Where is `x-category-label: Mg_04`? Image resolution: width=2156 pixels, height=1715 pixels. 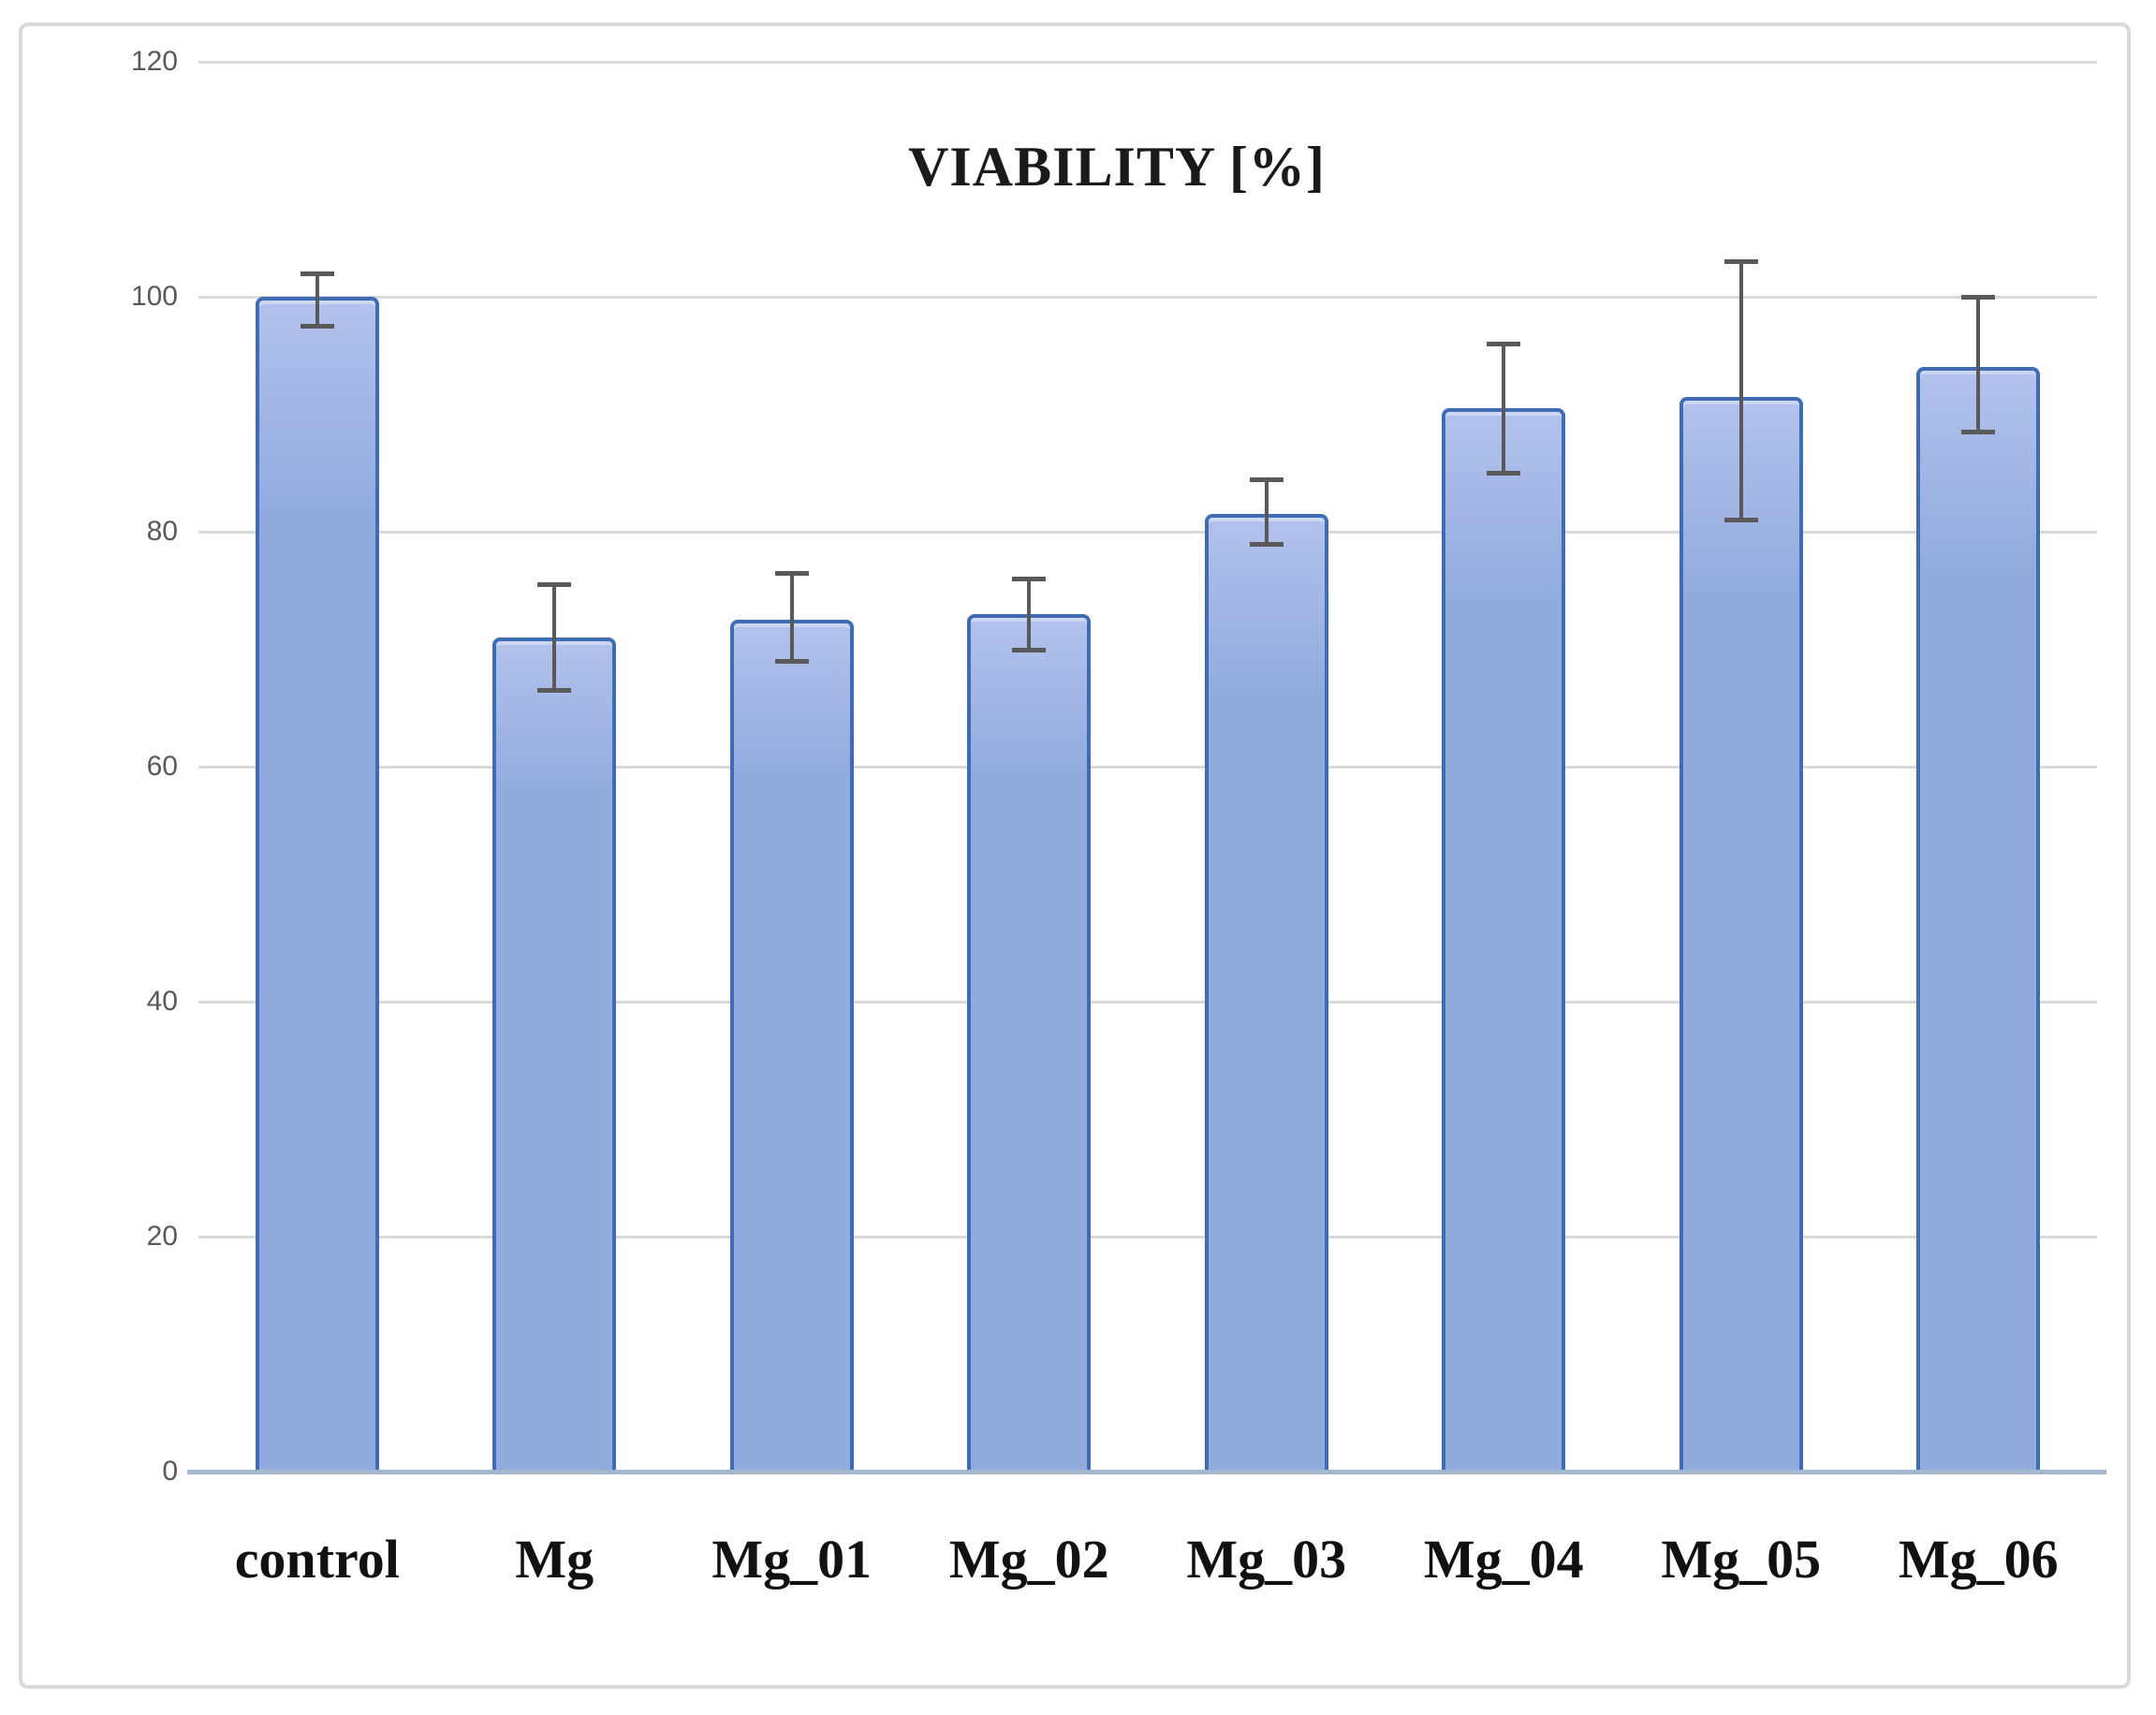
x-category-label: Mg_04 is located at coordinates (1503, 1559).